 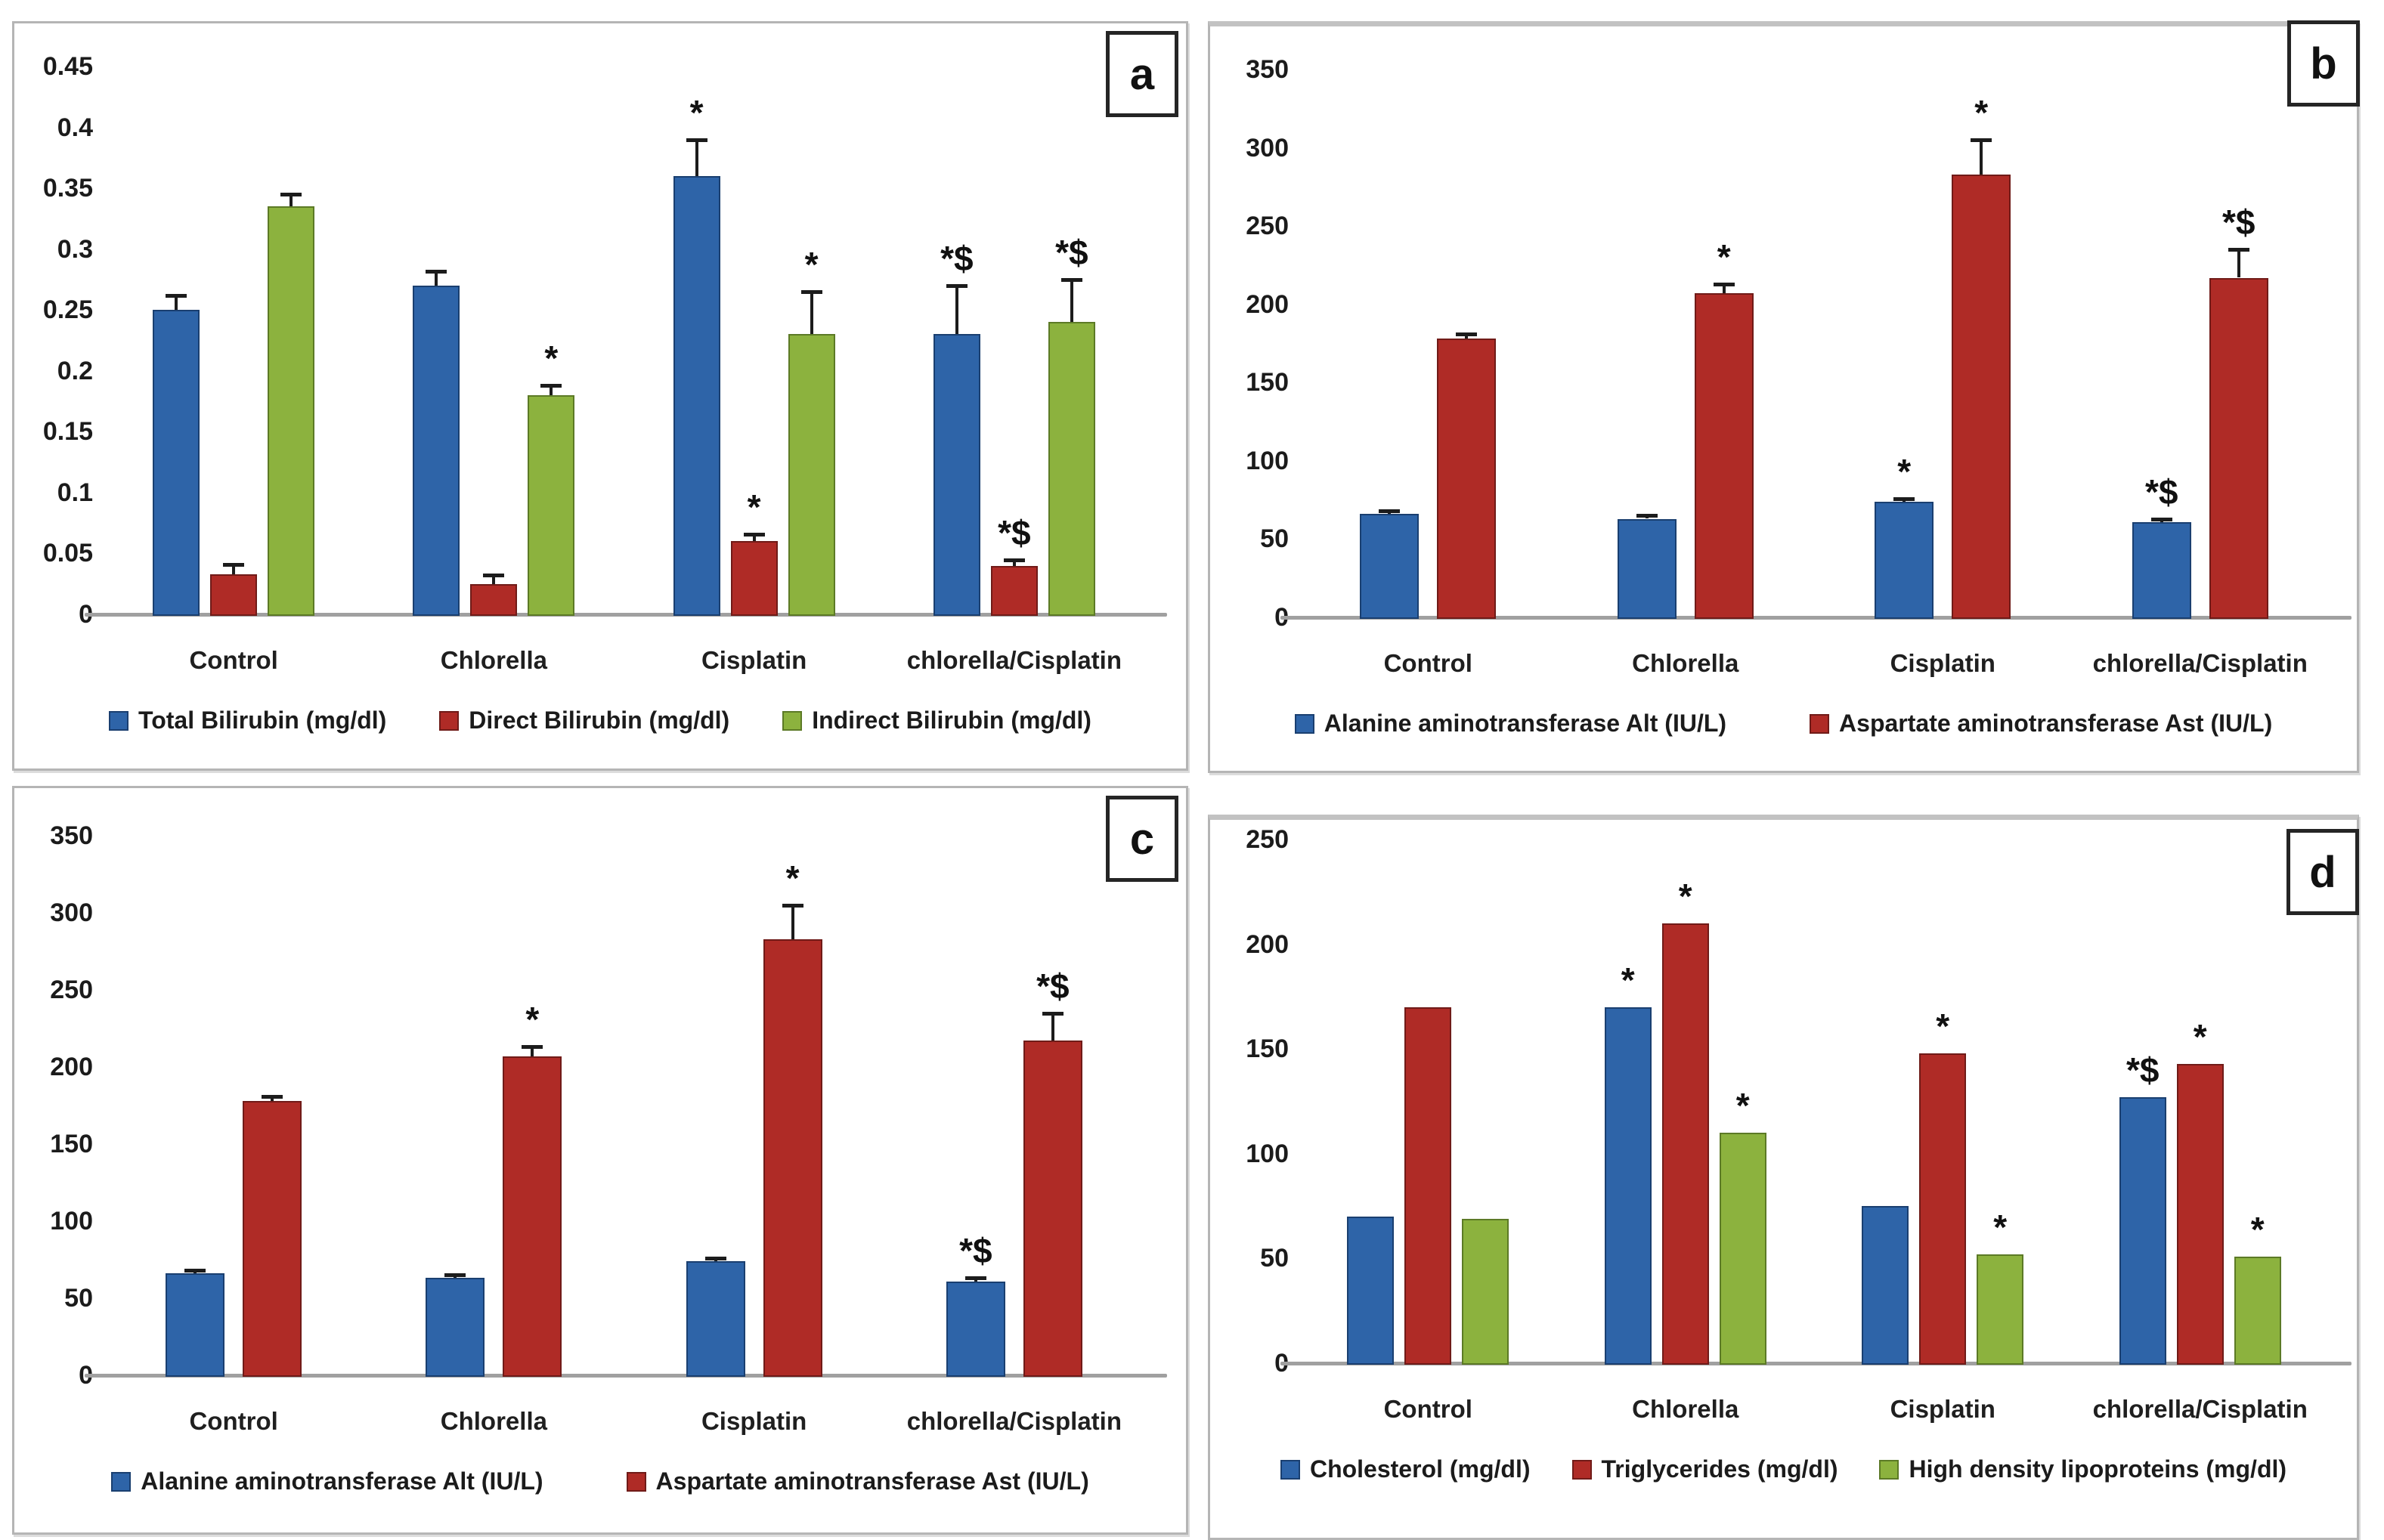 What do you see at coordinates (247, 720) in the screenshot?
I see `legend-item: Total Bilirubin (mg/dl)` at bounding box center [247, 720].